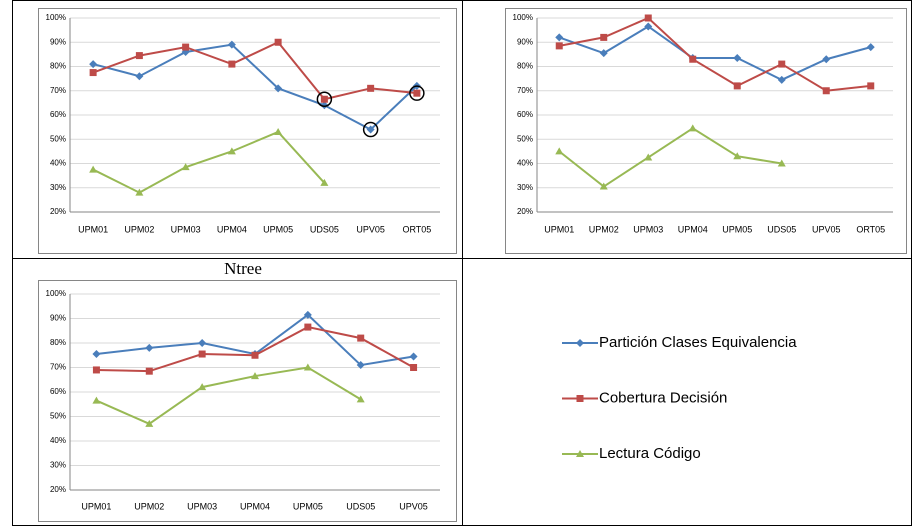 The width and height of the screenshot is (924, 526). I want to click on legend-label: Cobertura Decisión, so click(663, 397).